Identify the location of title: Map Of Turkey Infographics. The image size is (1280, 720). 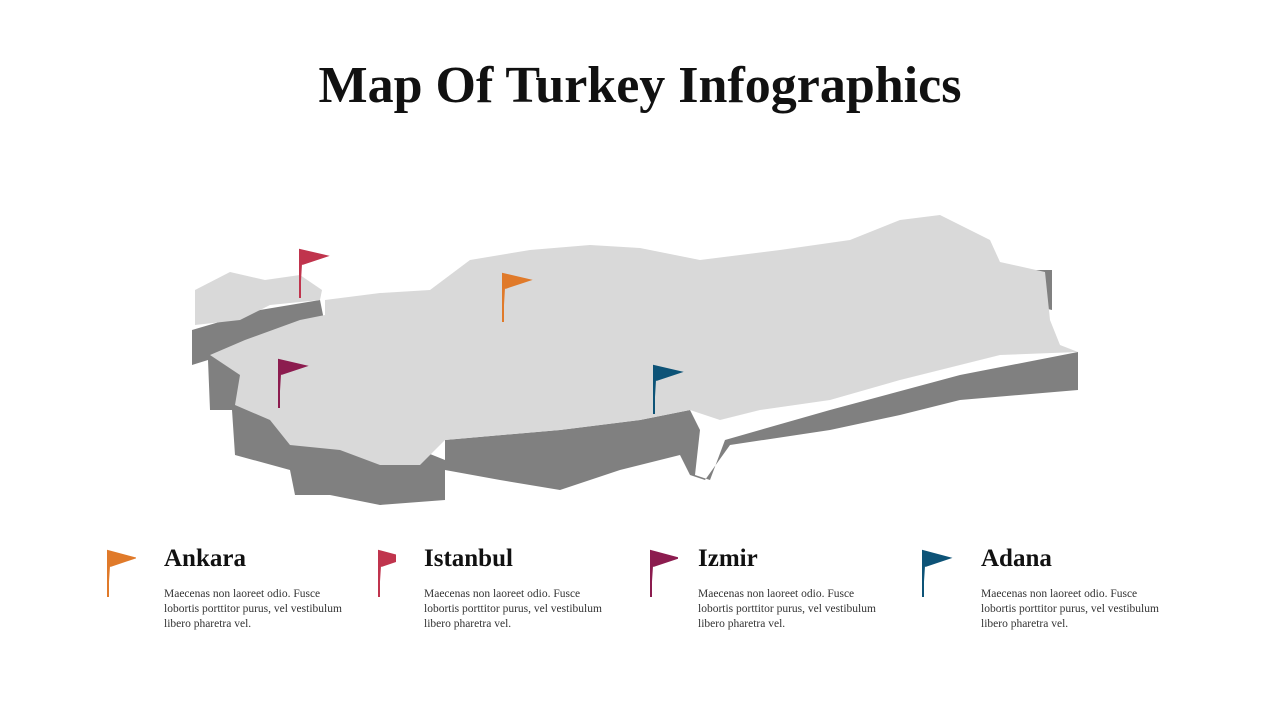
(640, 85).